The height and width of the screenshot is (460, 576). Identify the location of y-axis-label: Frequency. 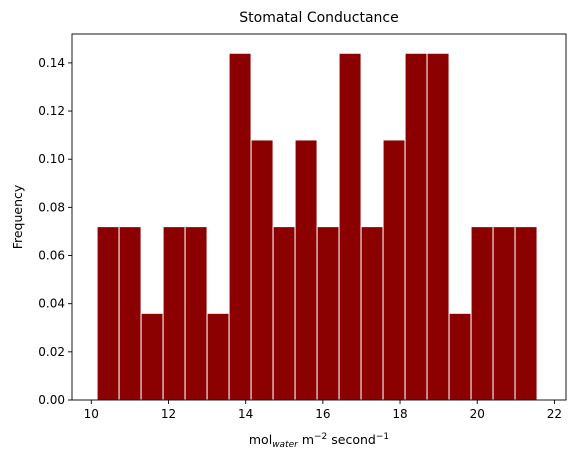
(17, 216).